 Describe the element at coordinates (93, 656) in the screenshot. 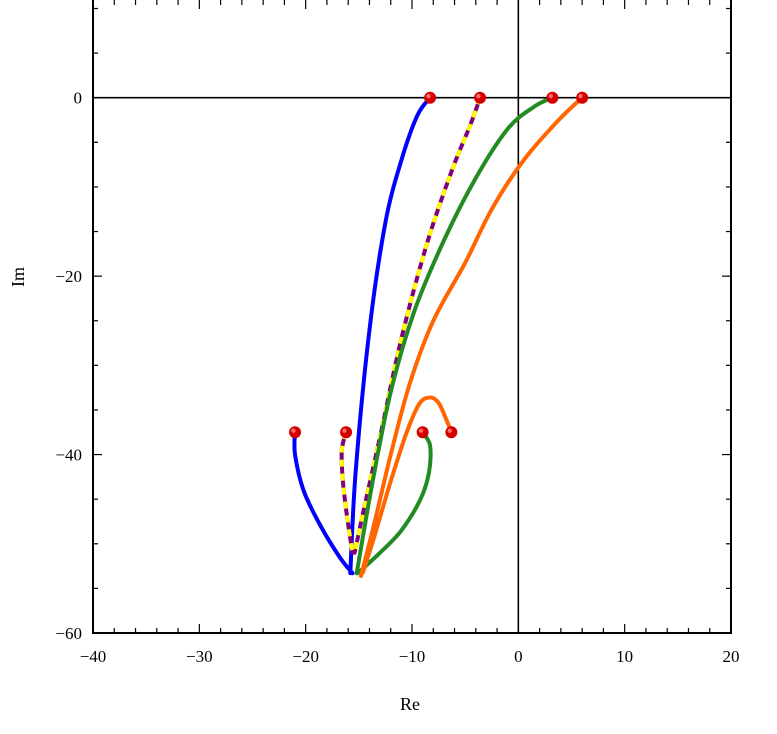

I see `x-tick-label: −40` at that location.